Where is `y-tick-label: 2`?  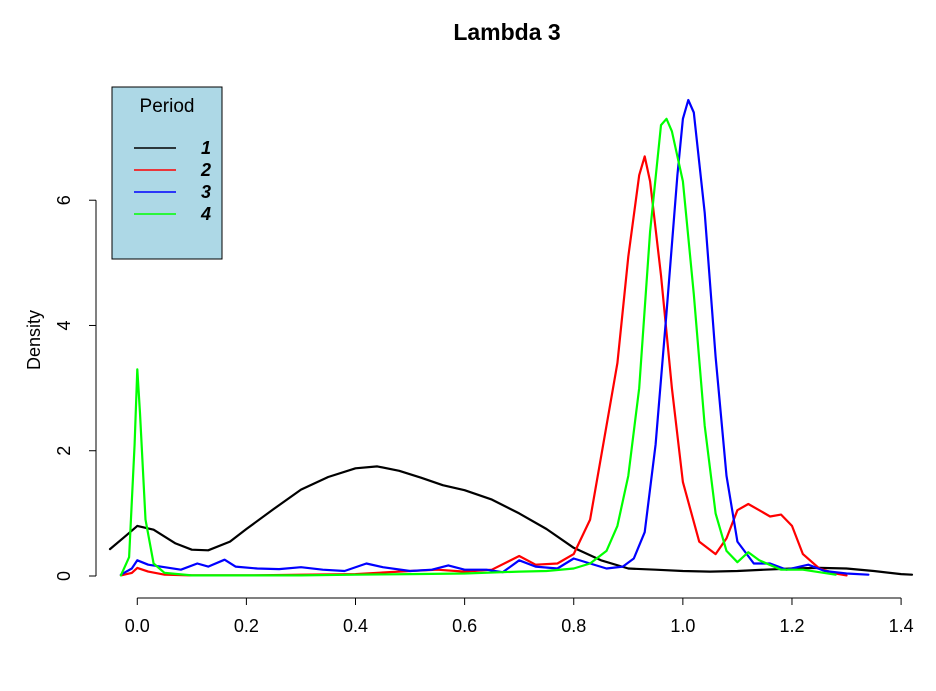 y-tick-label: 2 is located at coordinates (64, 451).